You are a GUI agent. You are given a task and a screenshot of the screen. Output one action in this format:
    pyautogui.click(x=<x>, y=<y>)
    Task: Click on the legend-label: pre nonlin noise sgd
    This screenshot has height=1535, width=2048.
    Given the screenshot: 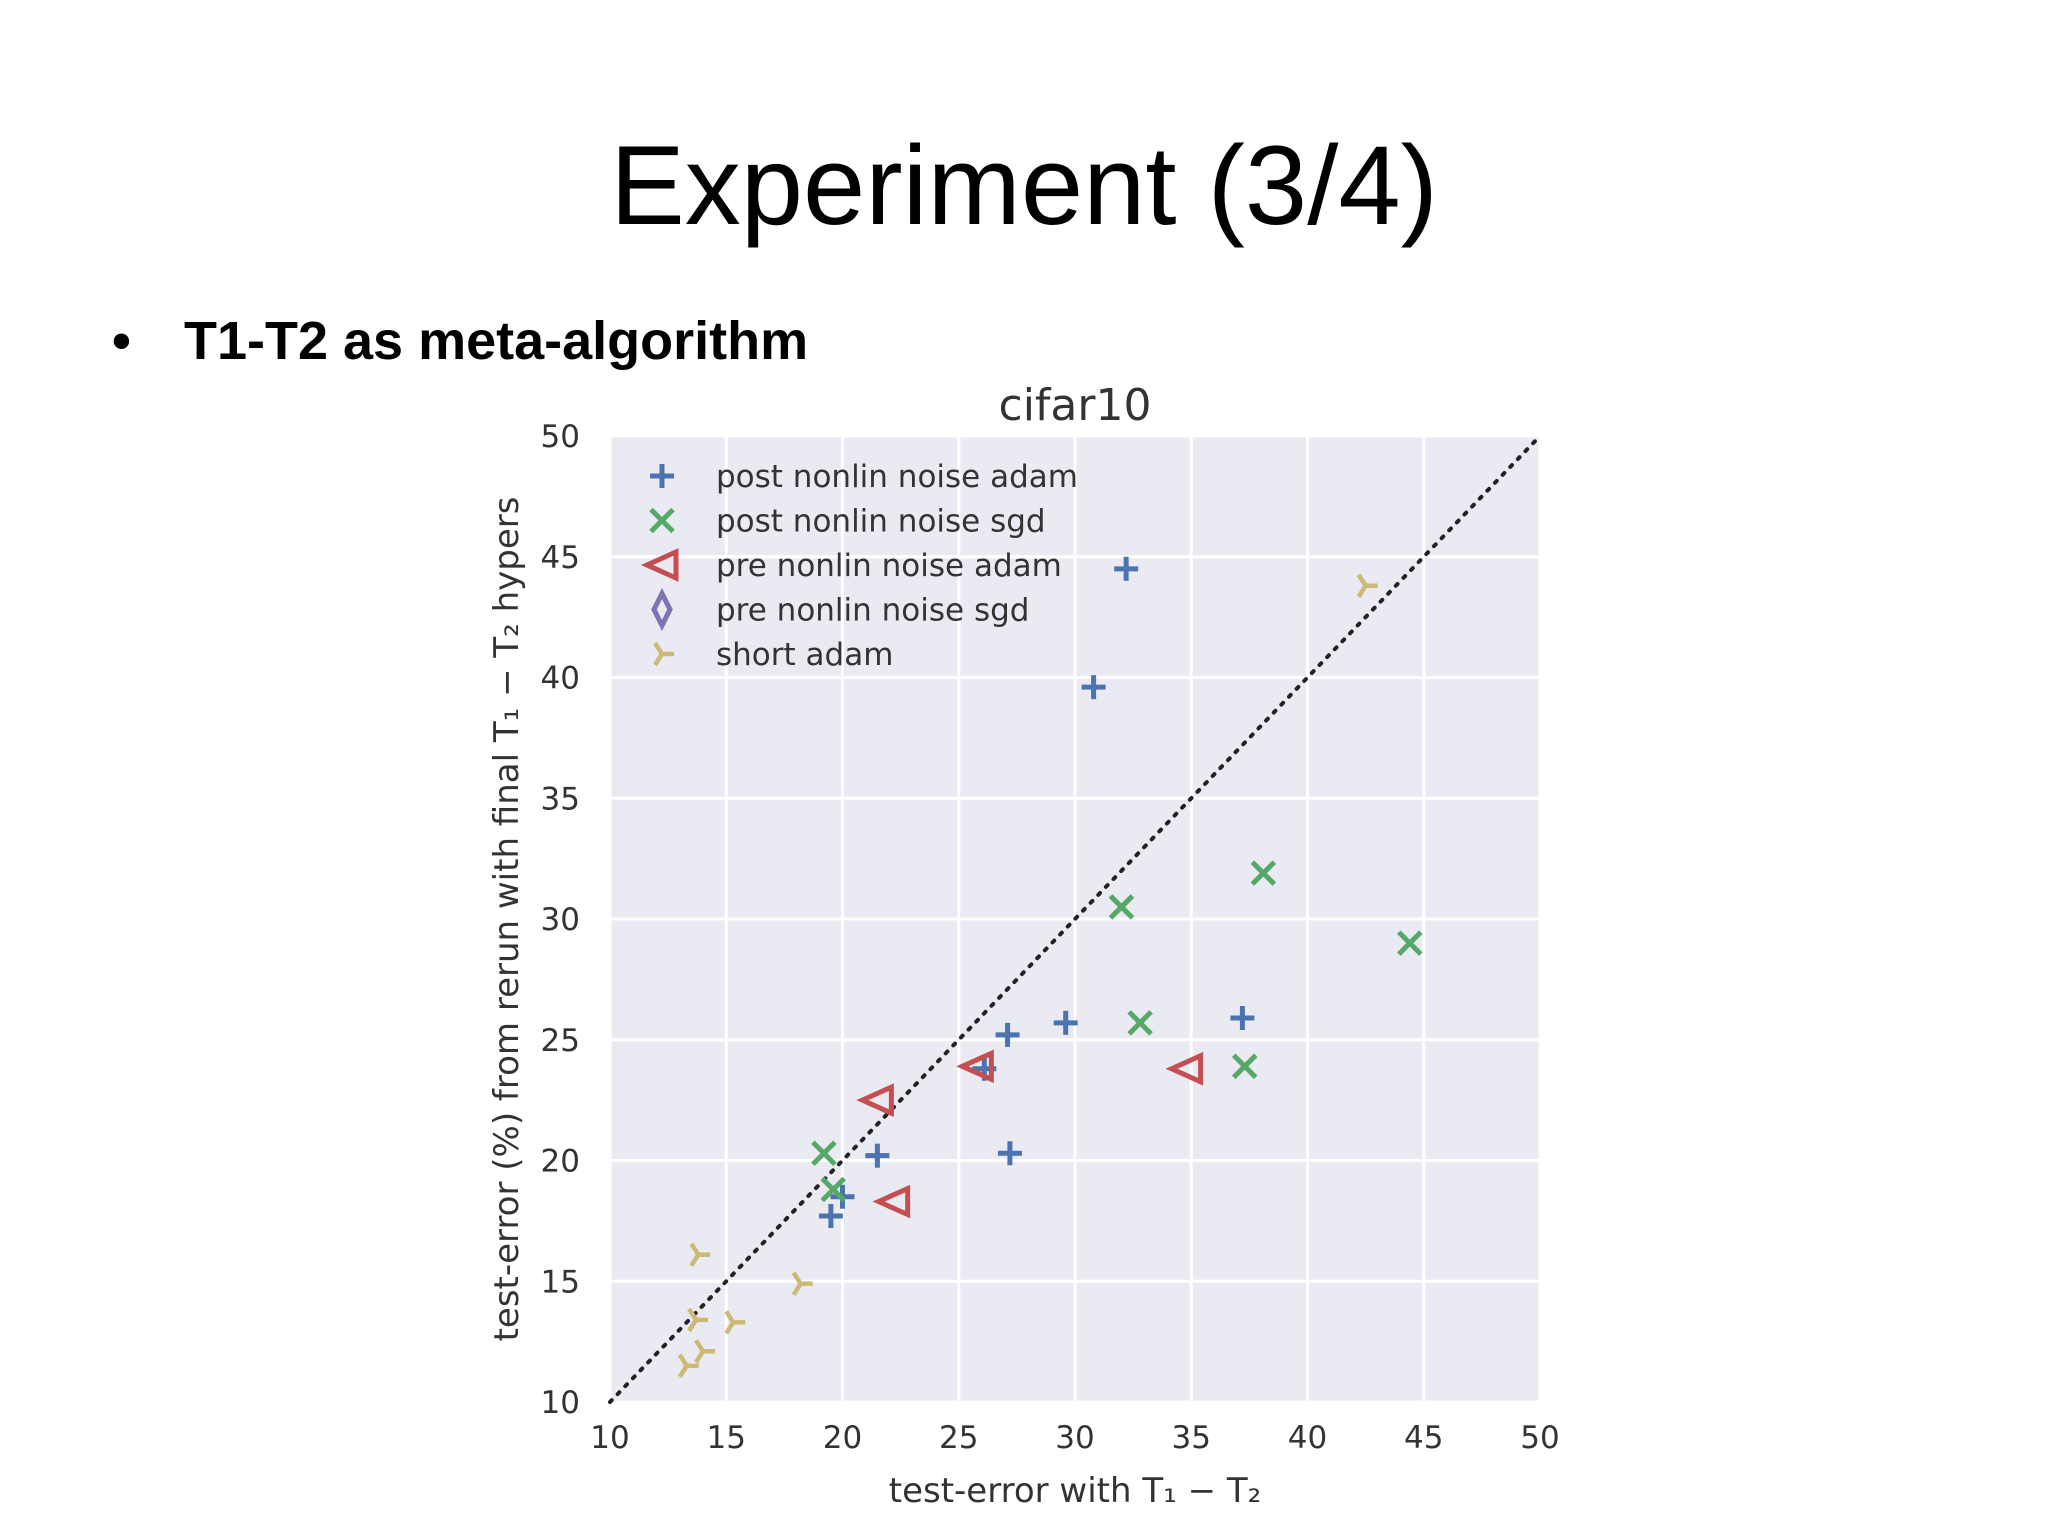 What is the action you would take?
    pyautogui.click(x=872, y=611)
    